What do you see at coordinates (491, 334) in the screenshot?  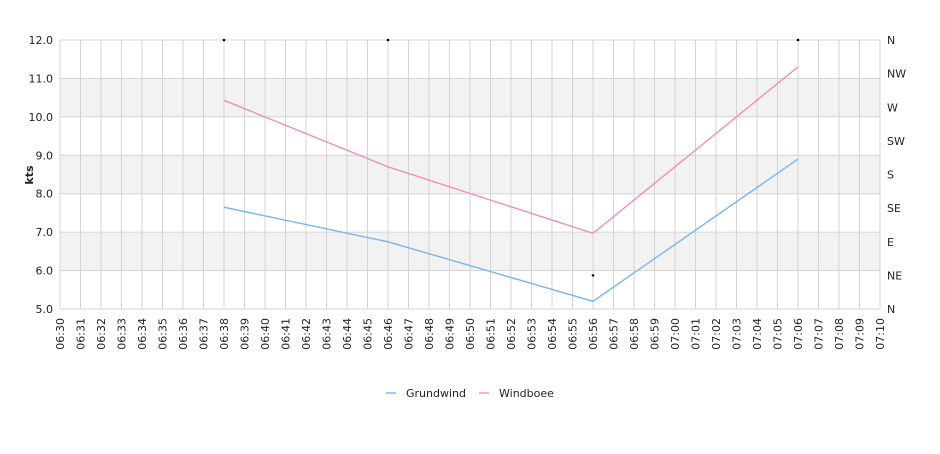 I see `x-tick-label: 06:51` at bounding box center [491, 334].